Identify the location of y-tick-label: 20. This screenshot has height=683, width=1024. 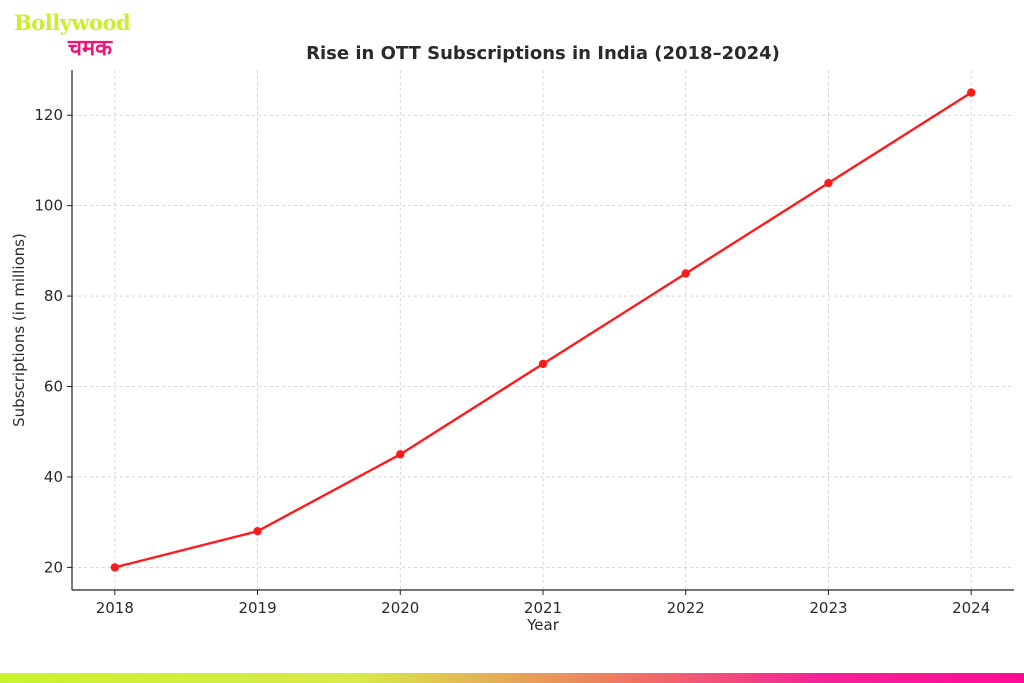
(53, 567).